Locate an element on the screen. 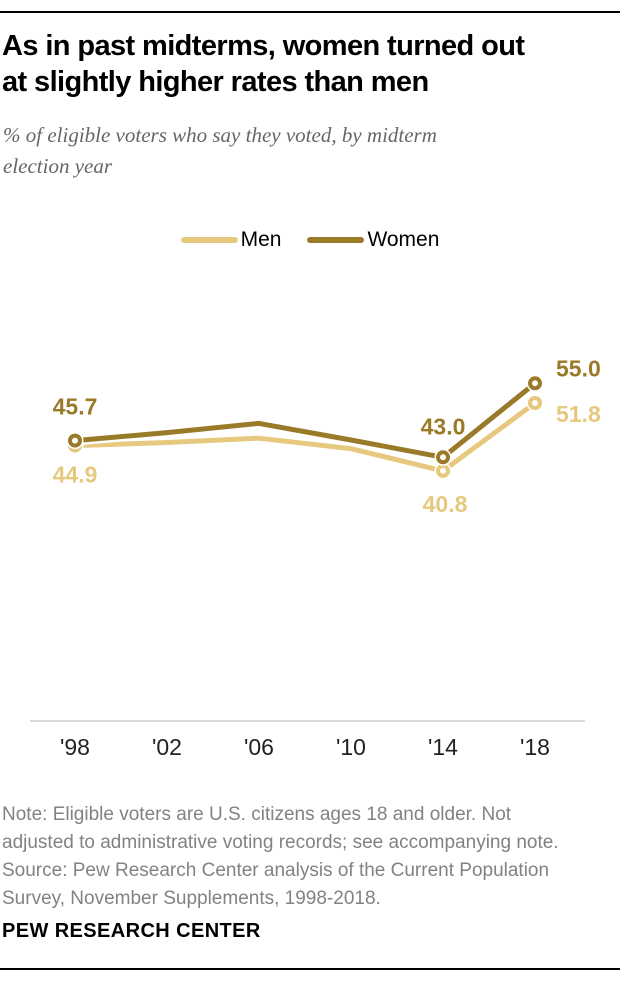 Image resolution: width=620 pixels, height=985 pixels. legend-item-men: Men is located at coordinates (231, 240).